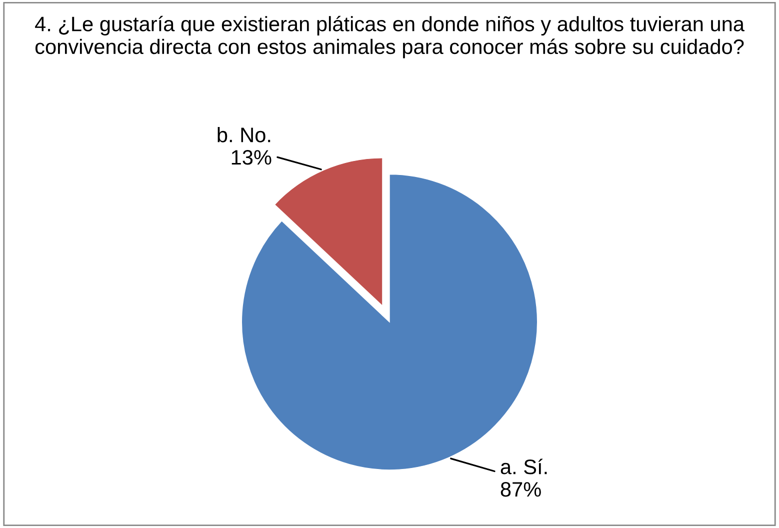  I want to click on chart-title: 4. ¿Le gustaría que existieran pláticas en donde niños y adultos tuvieran una convivencia directa con estos animales para conocer más sobre su cuidado?, so click(389, 37).